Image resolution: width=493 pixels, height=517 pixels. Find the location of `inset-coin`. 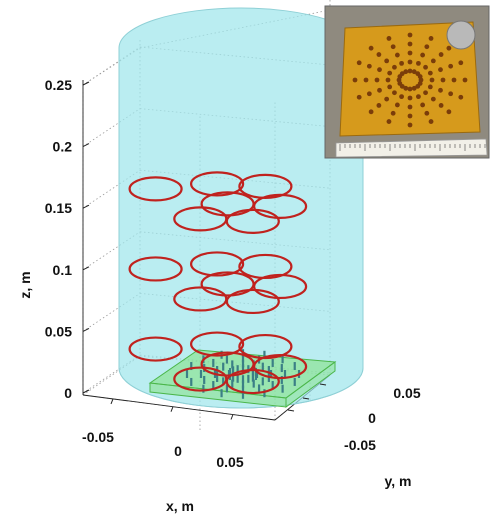

inset-coin is located at coordinates (461, 35).